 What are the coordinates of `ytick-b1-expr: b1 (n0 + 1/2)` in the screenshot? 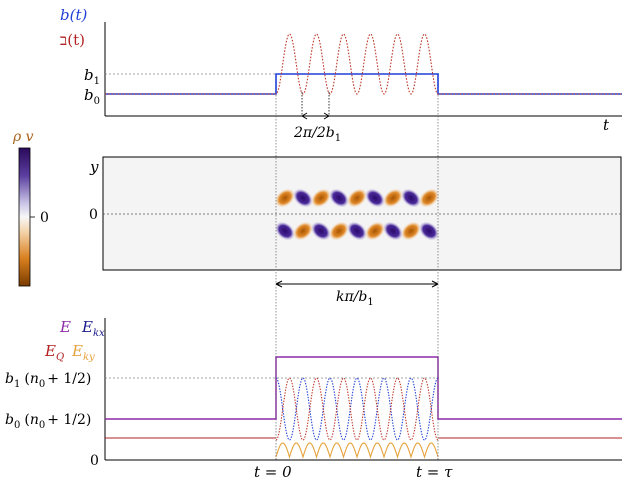 It's located at (48, 380).